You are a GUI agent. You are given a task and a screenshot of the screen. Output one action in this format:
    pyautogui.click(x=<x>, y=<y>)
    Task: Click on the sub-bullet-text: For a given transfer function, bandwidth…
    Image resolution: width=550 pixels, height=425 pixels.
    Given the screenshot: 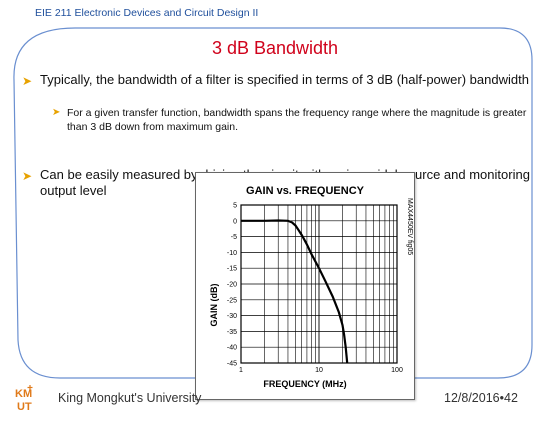 What is the action you would take?
    pyautogui.click(x=297, y=120)
    